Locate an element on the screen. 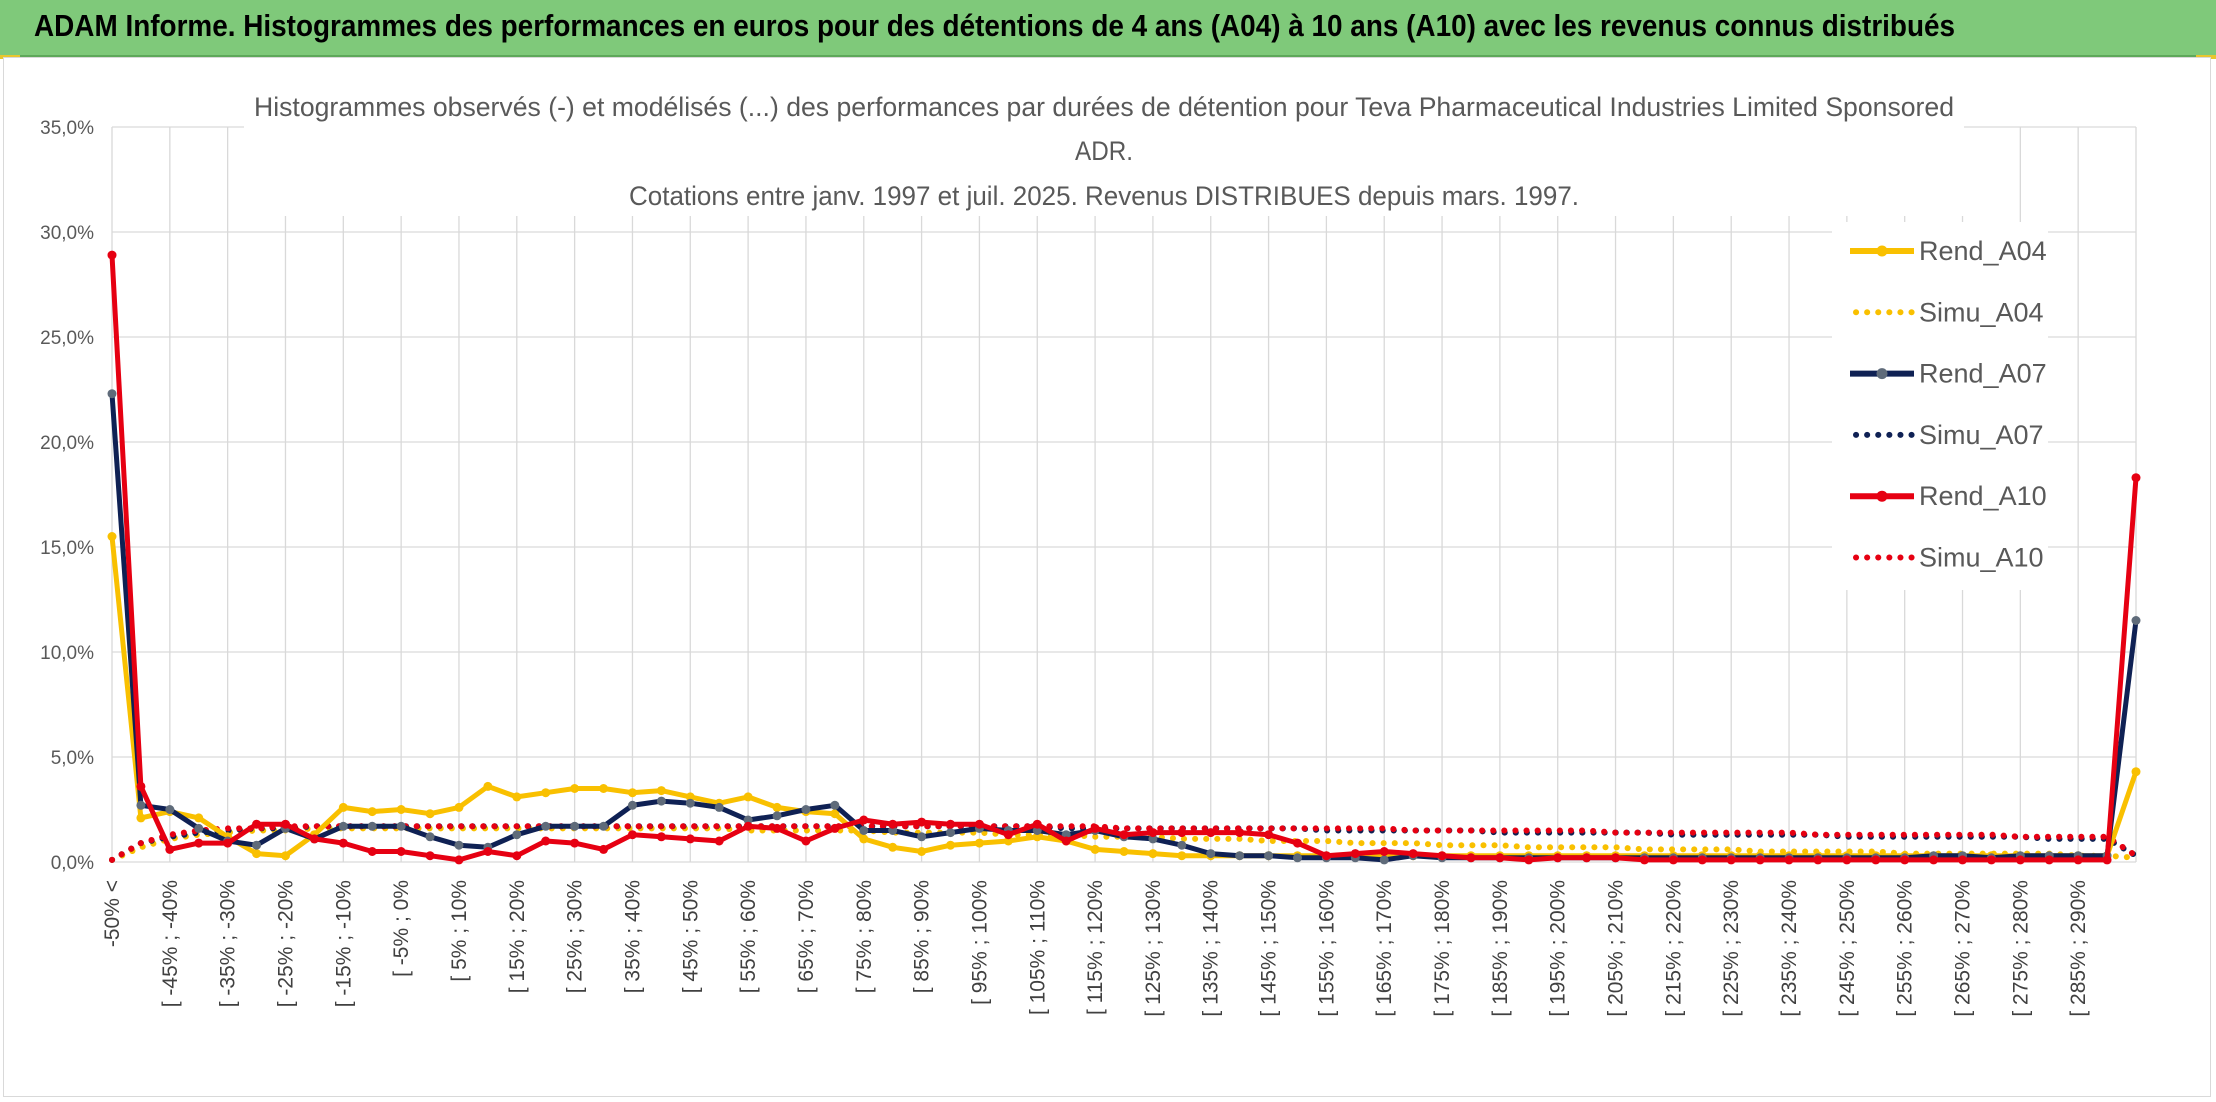  legend-item-simu_a07: Simu_A07 is located at coordinates (1948, 435).